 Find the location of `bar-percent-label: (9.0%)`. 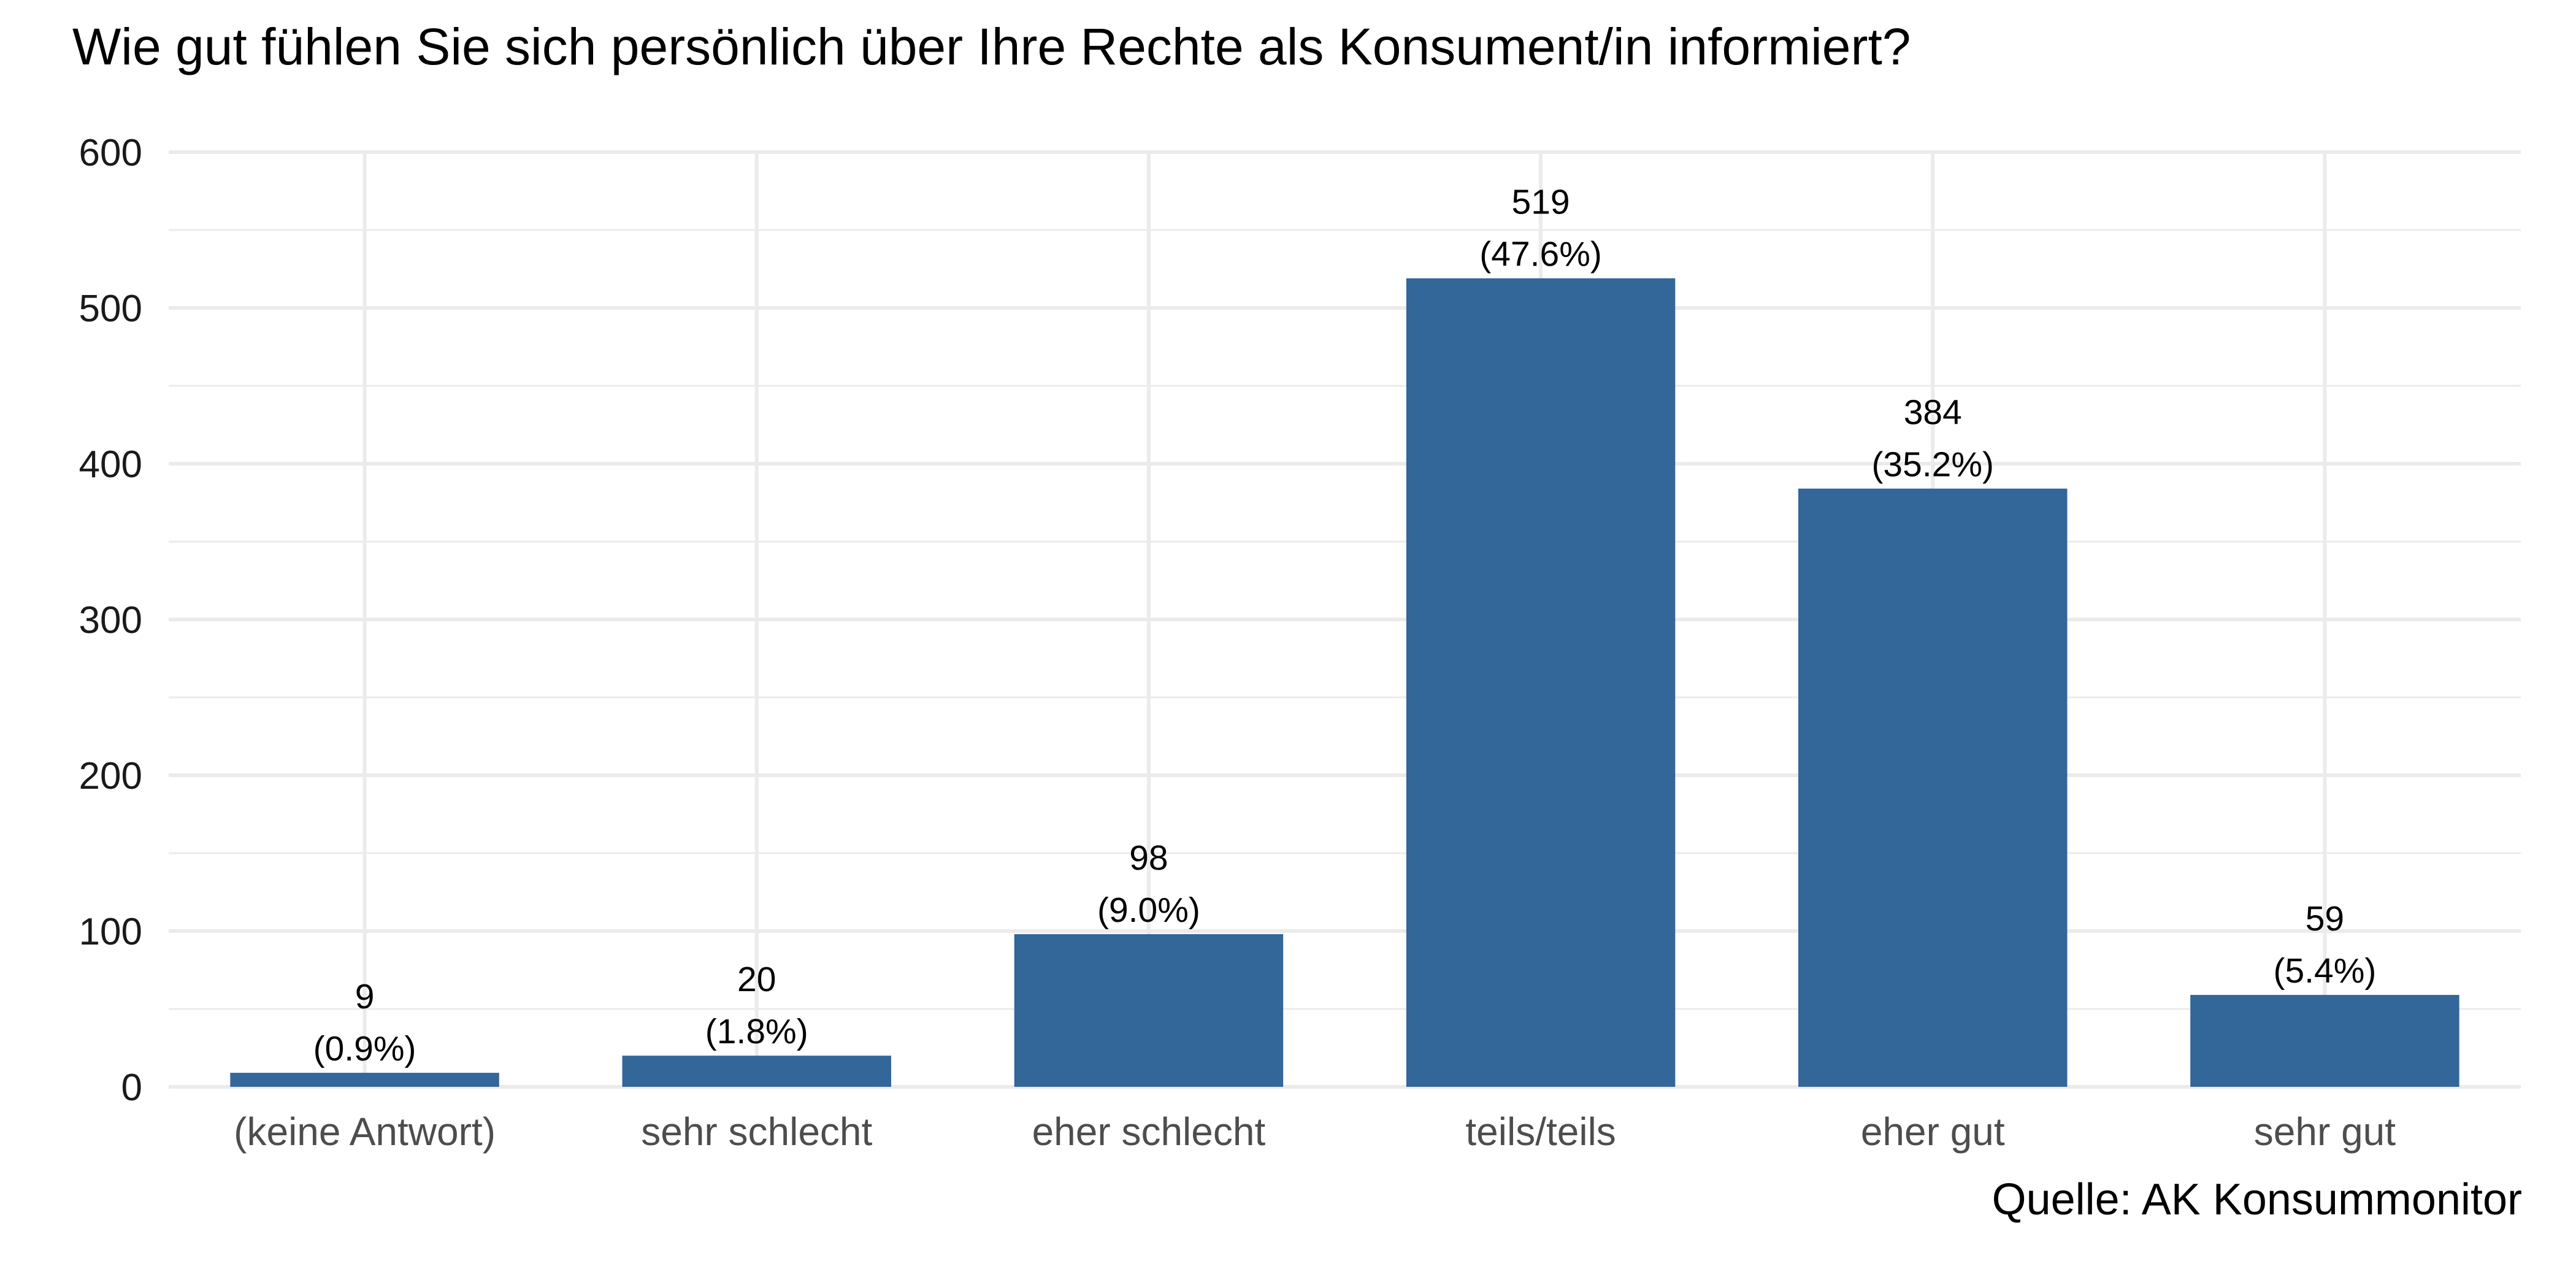

bar-percent-label: (9.0%) is located at coordinates (1148, 910).